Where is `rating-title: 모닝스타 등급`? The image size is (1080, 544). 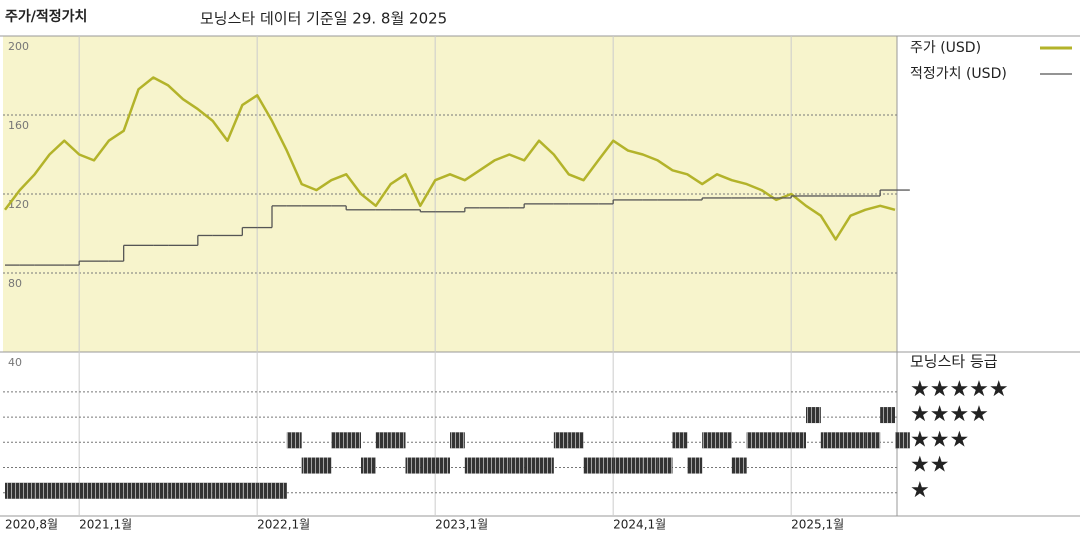
rating-title: 모닝스타 등급 is located at coordinates (954, 362).